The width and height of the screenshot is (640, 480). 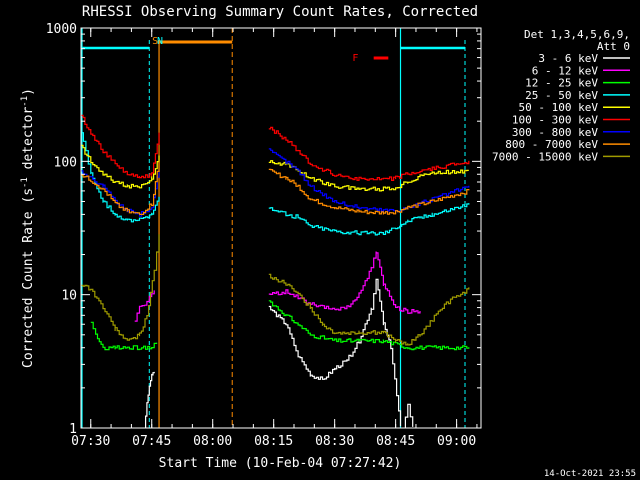 What do you see at coordinates (160, 41) in the screenshot?
I see `flag-n: N` at bounding box center [160, 41].